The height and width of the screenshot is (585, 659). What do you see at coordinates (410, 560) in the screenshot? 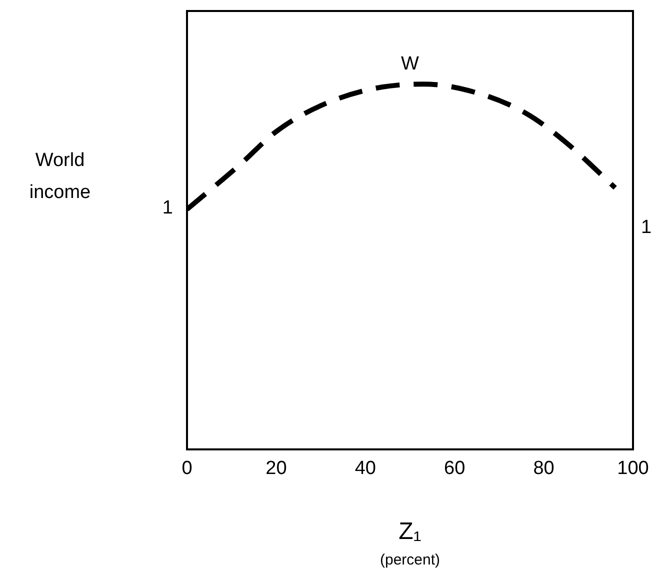
I see `text: (percent)` at bounding box center [410, 560].